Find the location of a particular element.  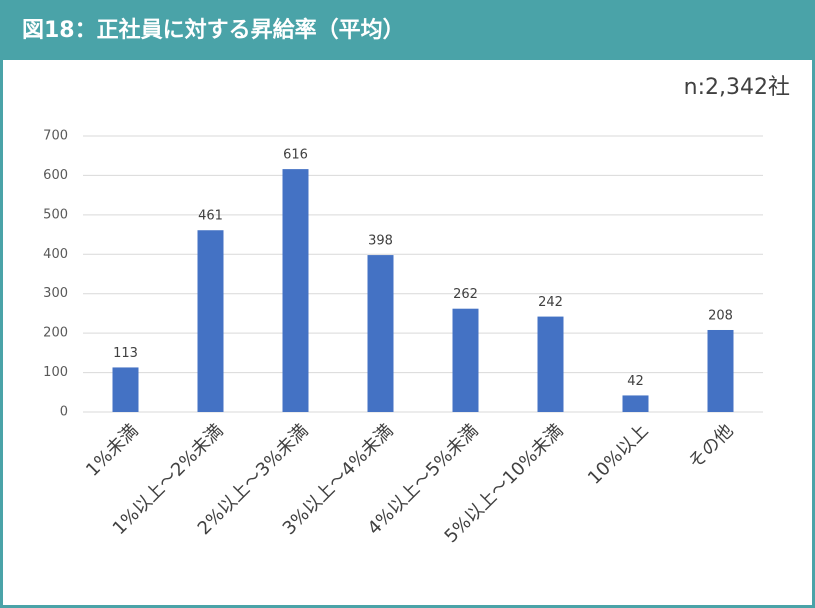

y-tick-label: 300 is located at coordinates (55, 293).